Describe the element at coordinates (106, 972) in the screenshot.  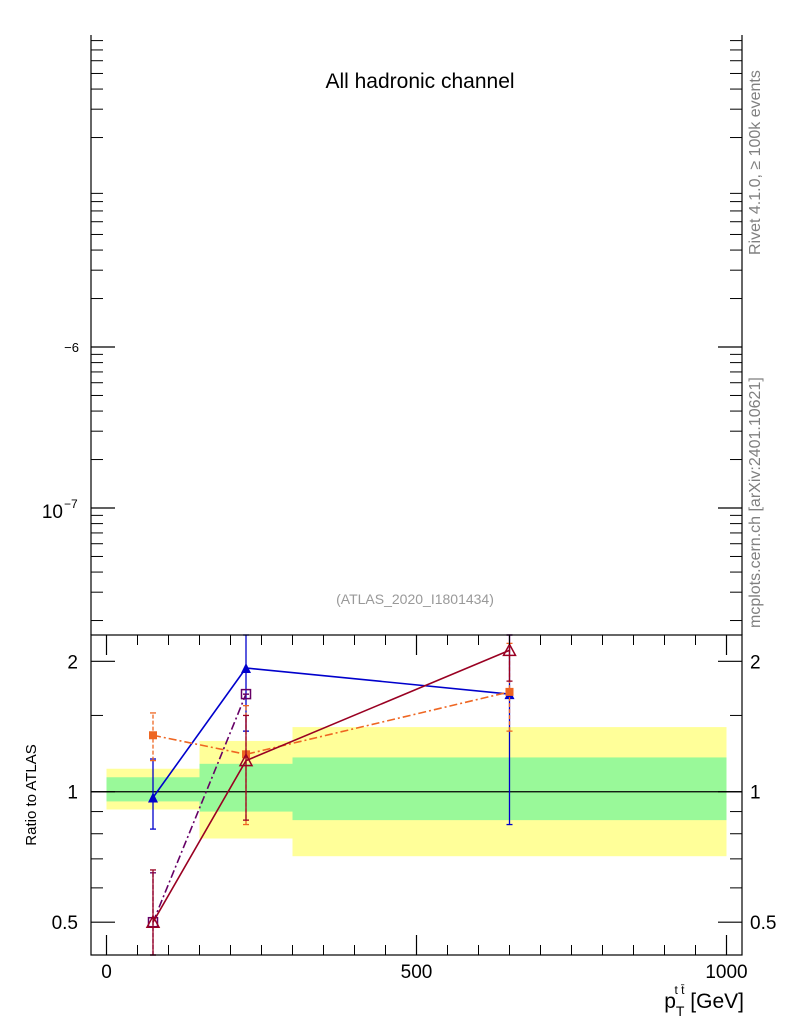
I see `x-tick-label: 0` at that location.